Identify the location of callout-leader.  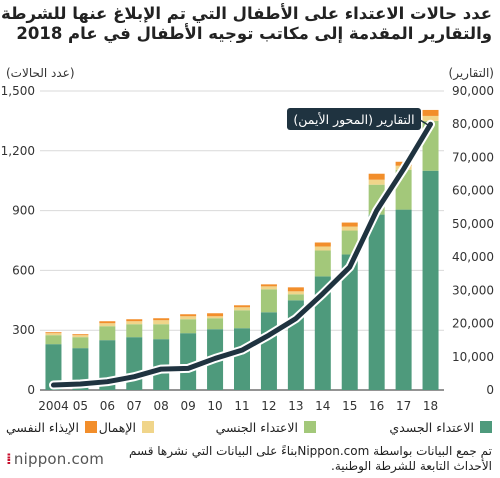
(424, 122).